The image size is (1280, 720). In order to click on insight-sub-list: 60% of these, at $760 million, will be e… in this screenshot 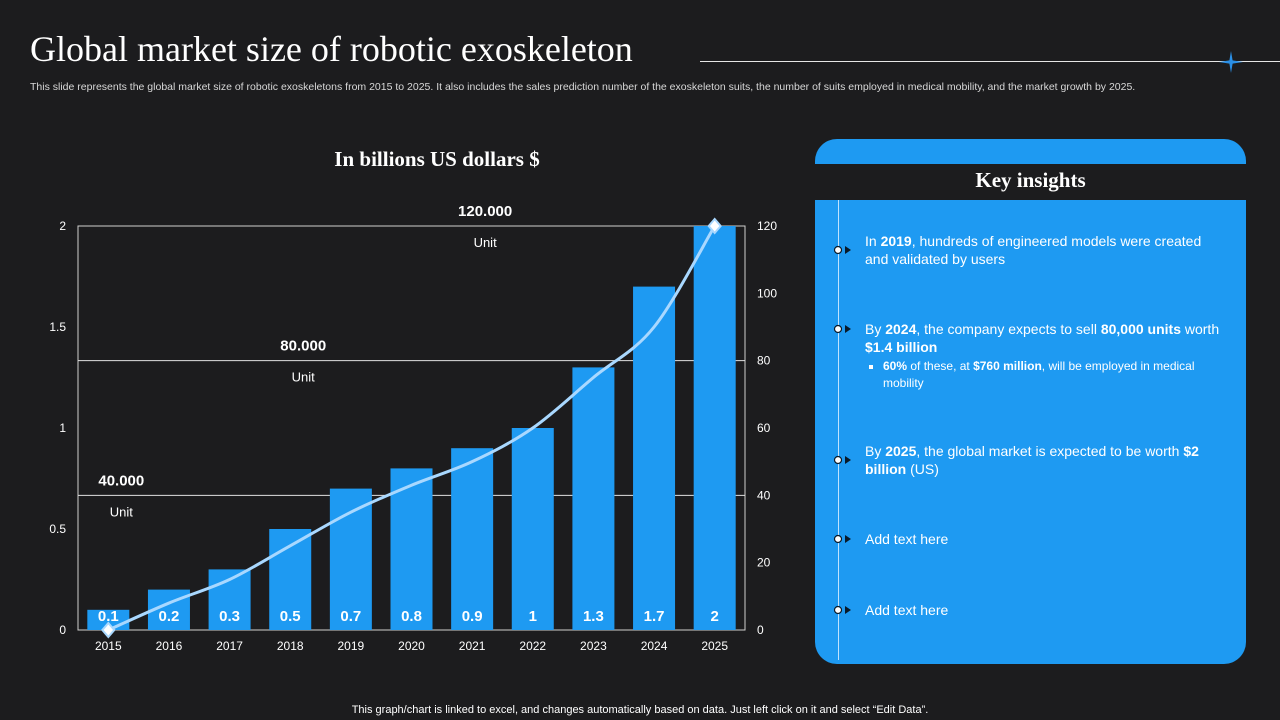, I will do `click(1045, 375)`.